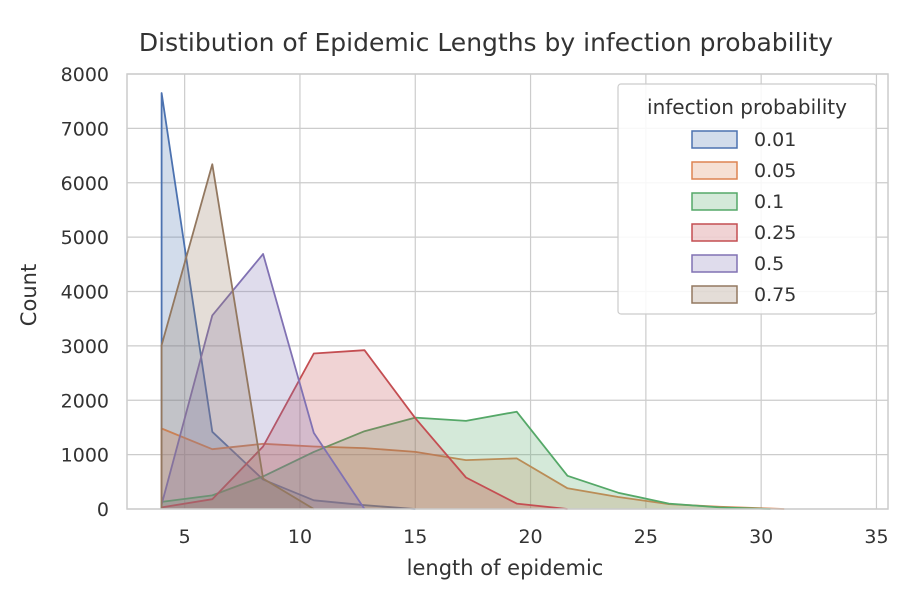 This screenshot has width=912, height=602. What do you see at coordinates (775, 171) in the screenshot?
I see `legend-label: 0.05` at bounding box center [775, 171].